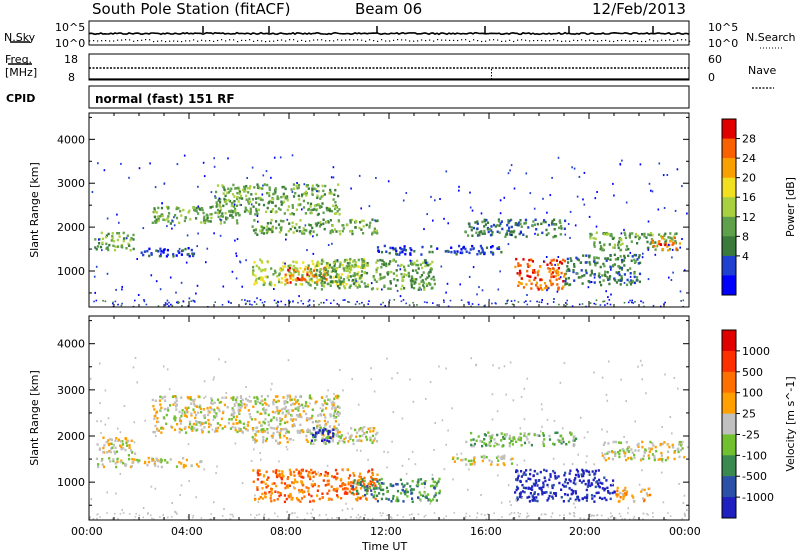  Describe the element at coordinates (21, 72) in the screenshot. I see `freq-label-2: [MHz]` at that location.